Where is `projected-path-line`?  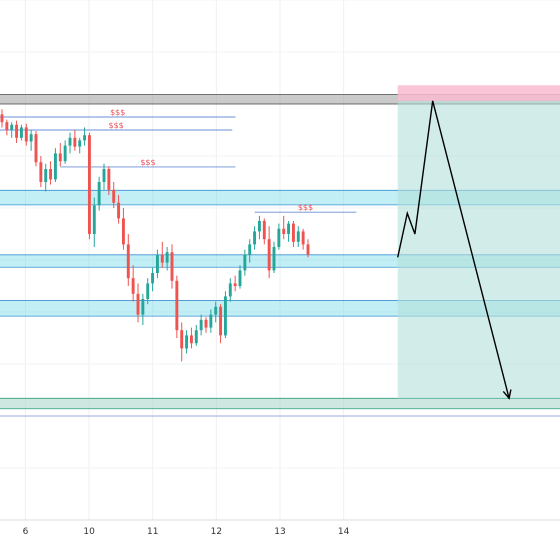 projected-path-line is located at coordinates (453, 249).